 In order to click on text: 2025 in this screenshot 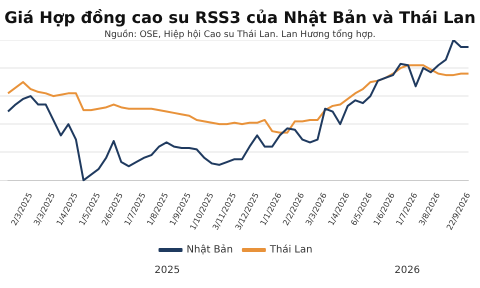, I will do `click(167, 271)`.